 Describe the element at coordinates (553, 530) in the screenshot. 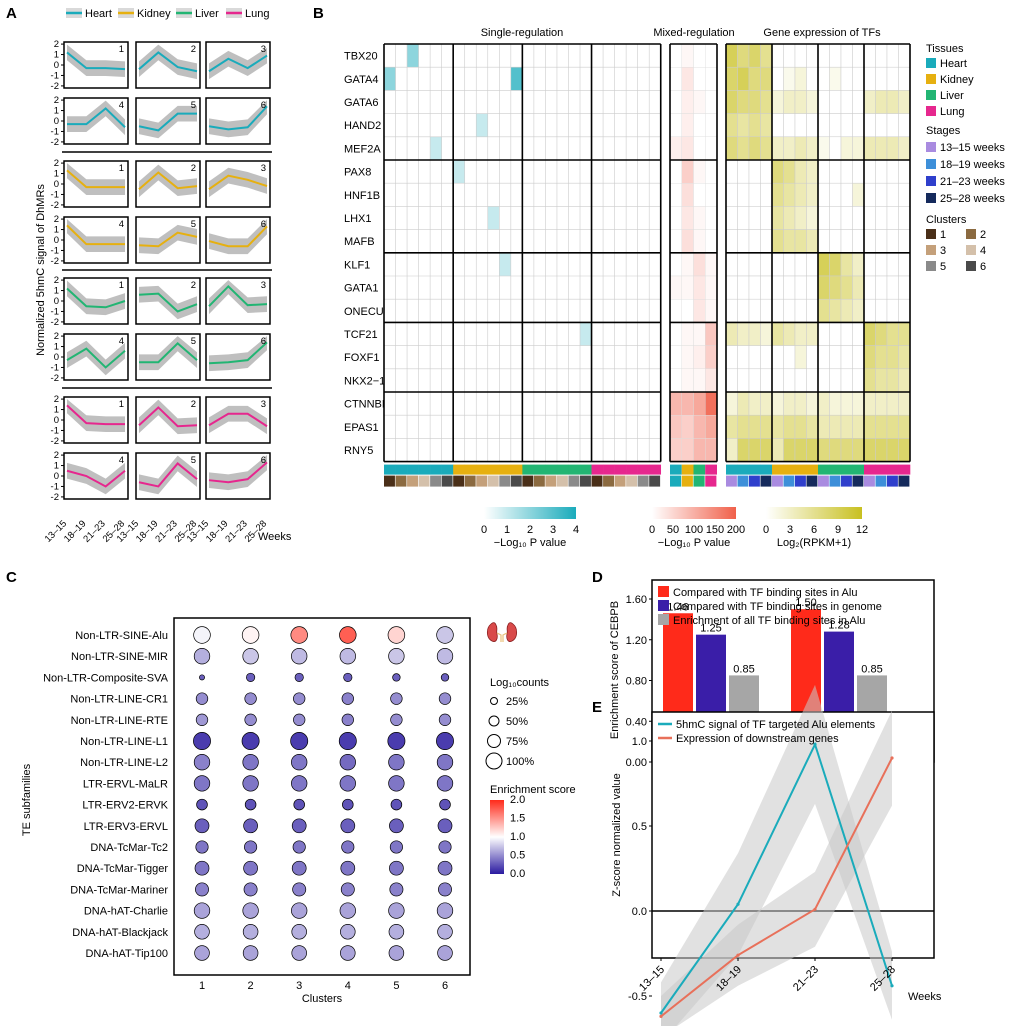

I see `colorbar-tick: 3` at that location.